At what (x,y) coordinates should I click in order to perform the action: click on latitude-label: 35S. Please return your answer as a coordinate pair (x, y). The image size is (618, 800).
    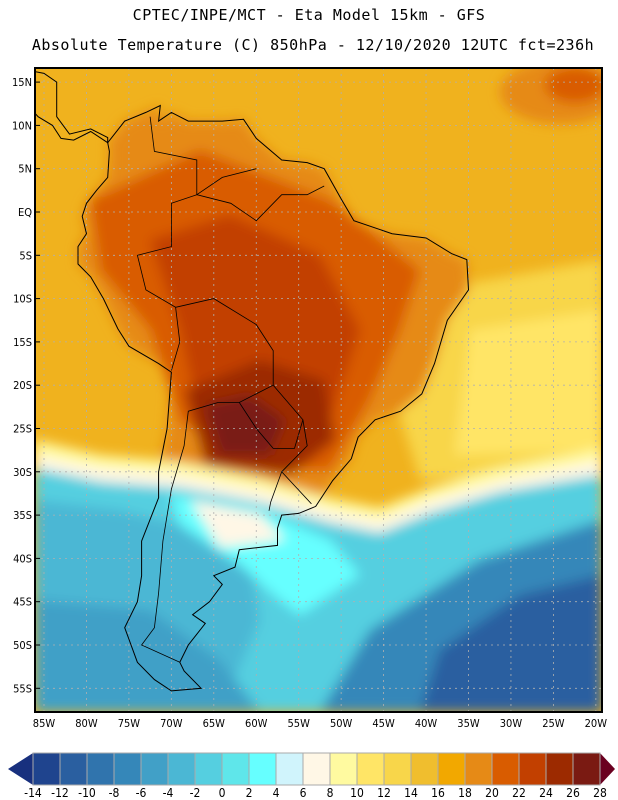
    Looking at the image, I should click on (22, 515).